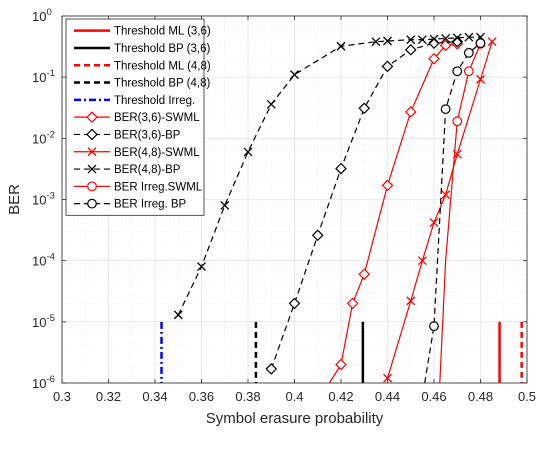 The image size is (545, 454). What do you see at coordinates (43, 199) in the screenshot?
I see `y-tick-label: 10⁻³` at bounding box center [43, 199].